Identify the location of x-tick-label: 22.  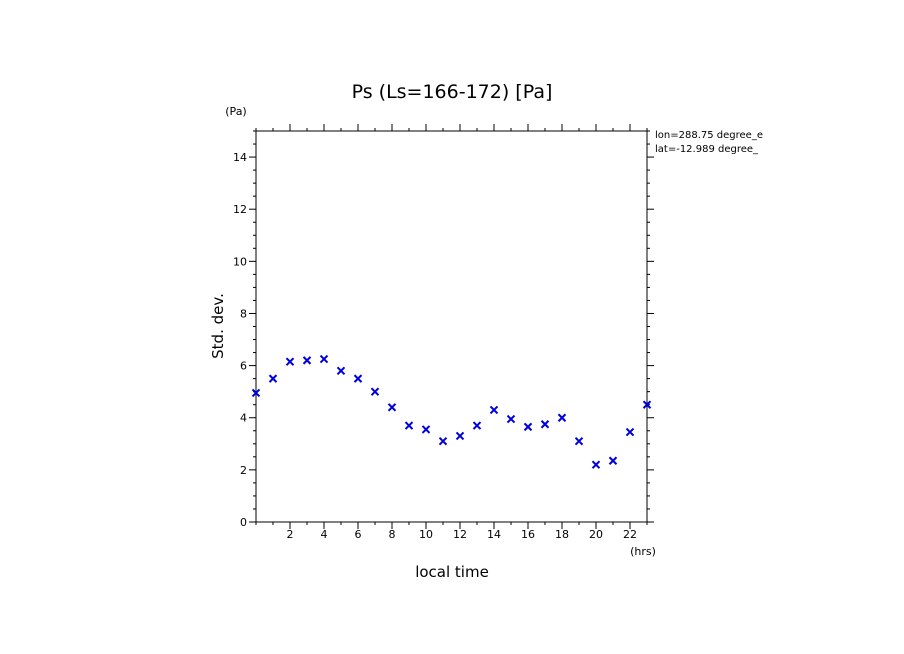
(630, 534).